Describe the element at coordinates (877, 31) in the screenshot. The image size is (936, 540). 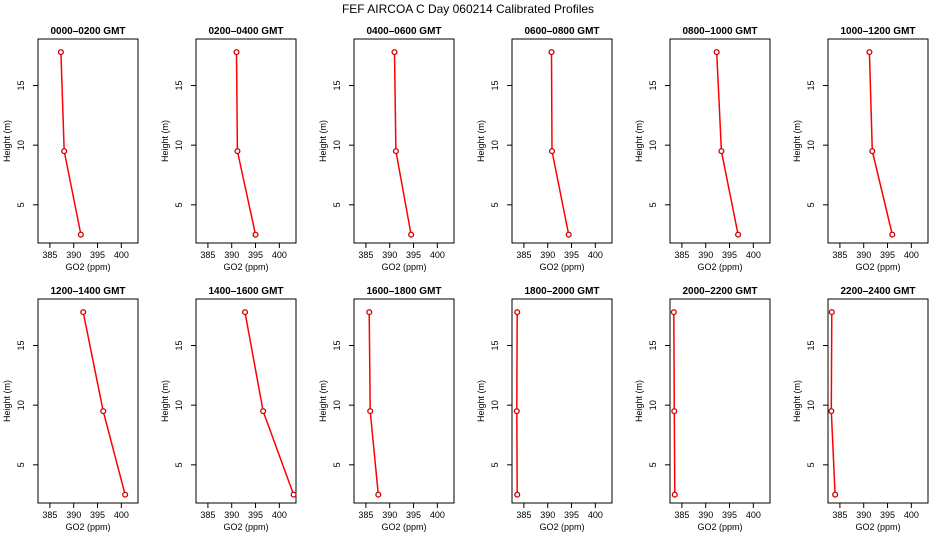
I see `panel-title: 1000–1200 GMT` at that location.